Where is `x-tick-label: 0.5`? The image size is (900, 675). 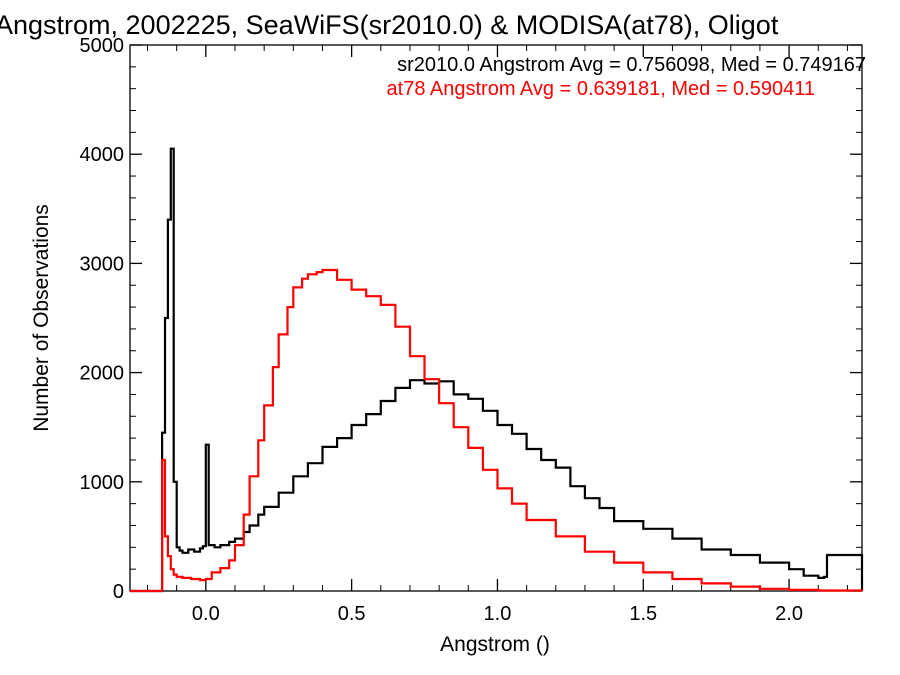 x-tick-label: 0.5 is located at coordinates (352, 614).